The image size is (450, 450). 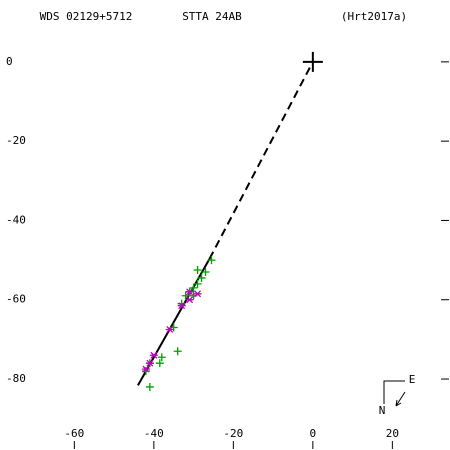 I want to click on x-tick-label: 0, so click(x=313, y=433).